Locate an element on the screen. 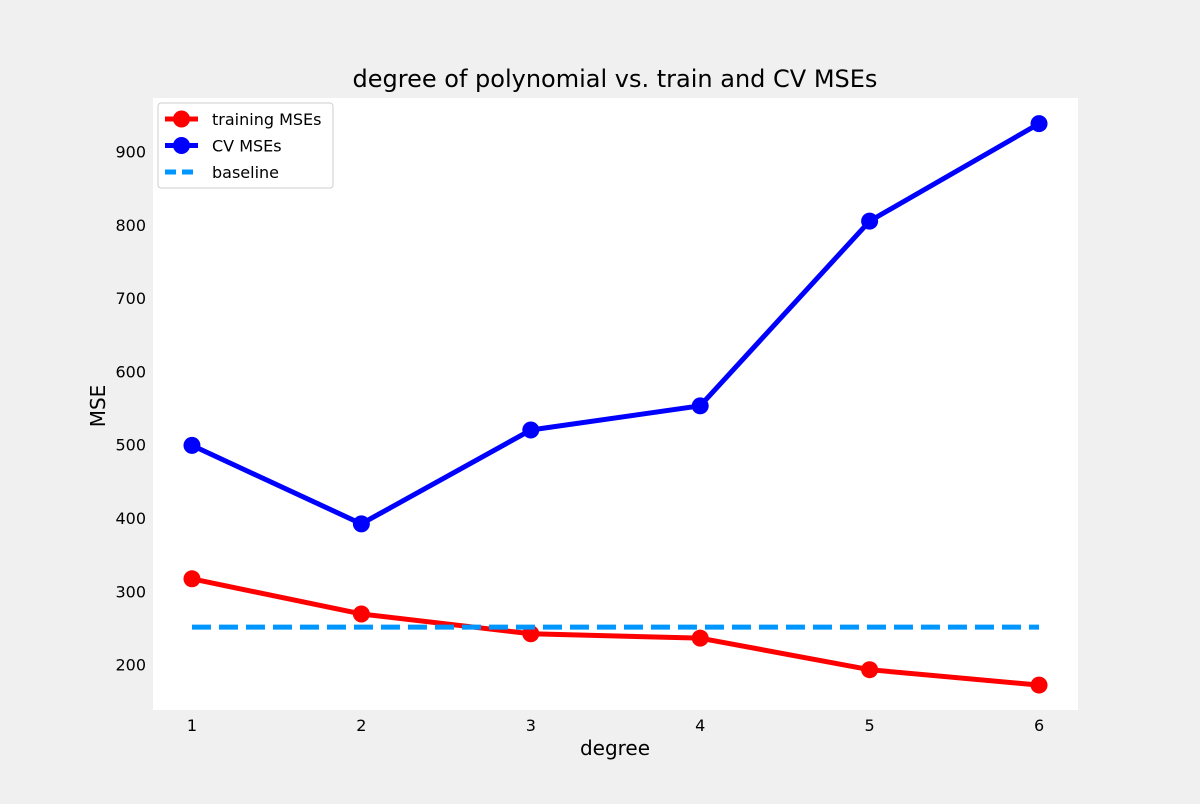 Image resolution: width=1200 pixels, height=804 pixels. legend-label: CV MSEs is located at coordinates (247, 146).